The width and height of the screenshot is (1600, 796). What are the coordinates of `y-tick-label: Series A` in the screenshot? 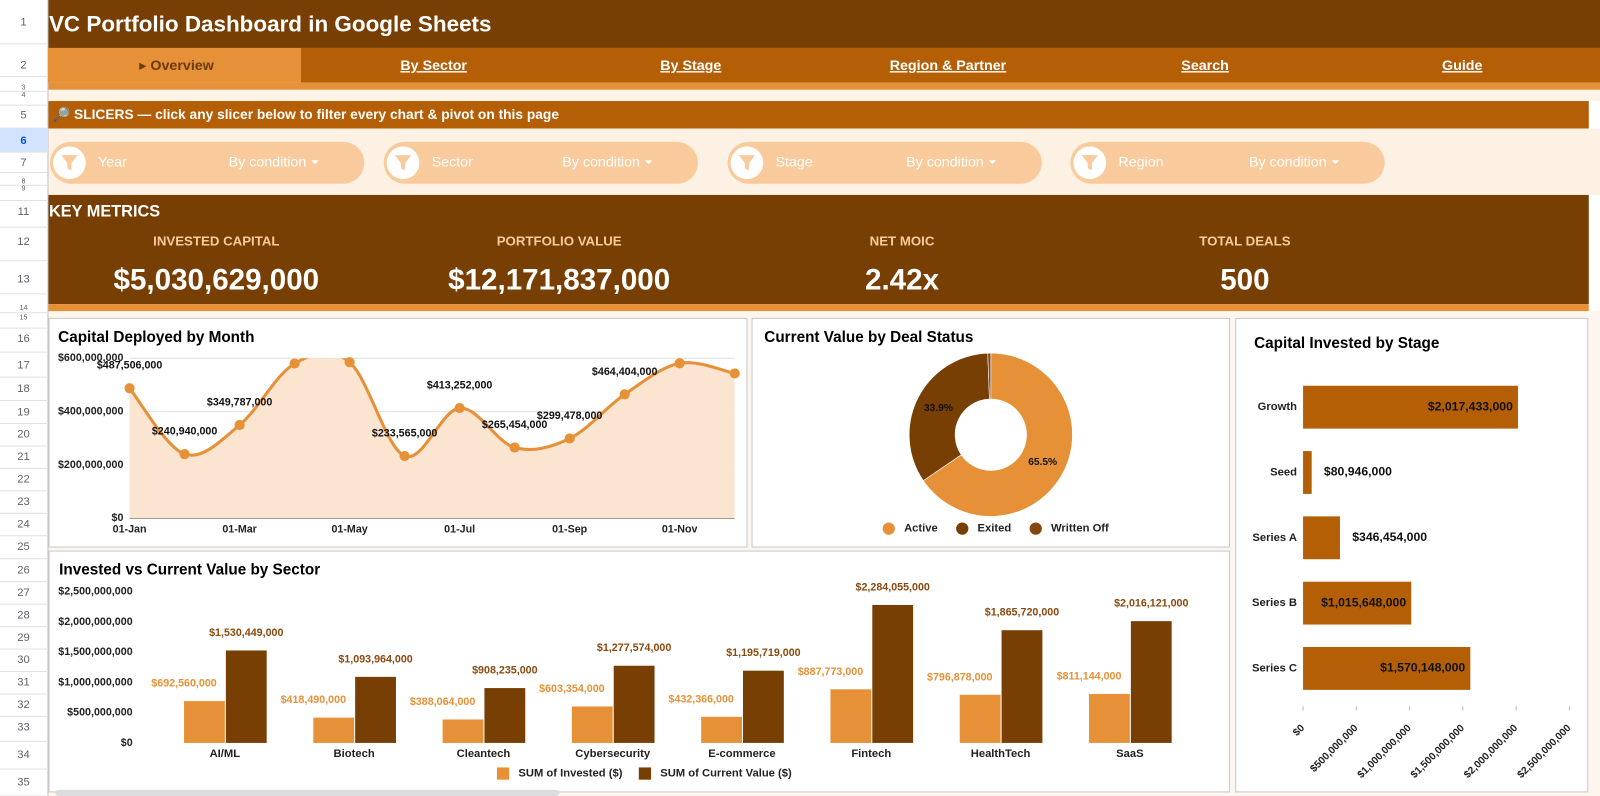 It's located at (1274, 538).